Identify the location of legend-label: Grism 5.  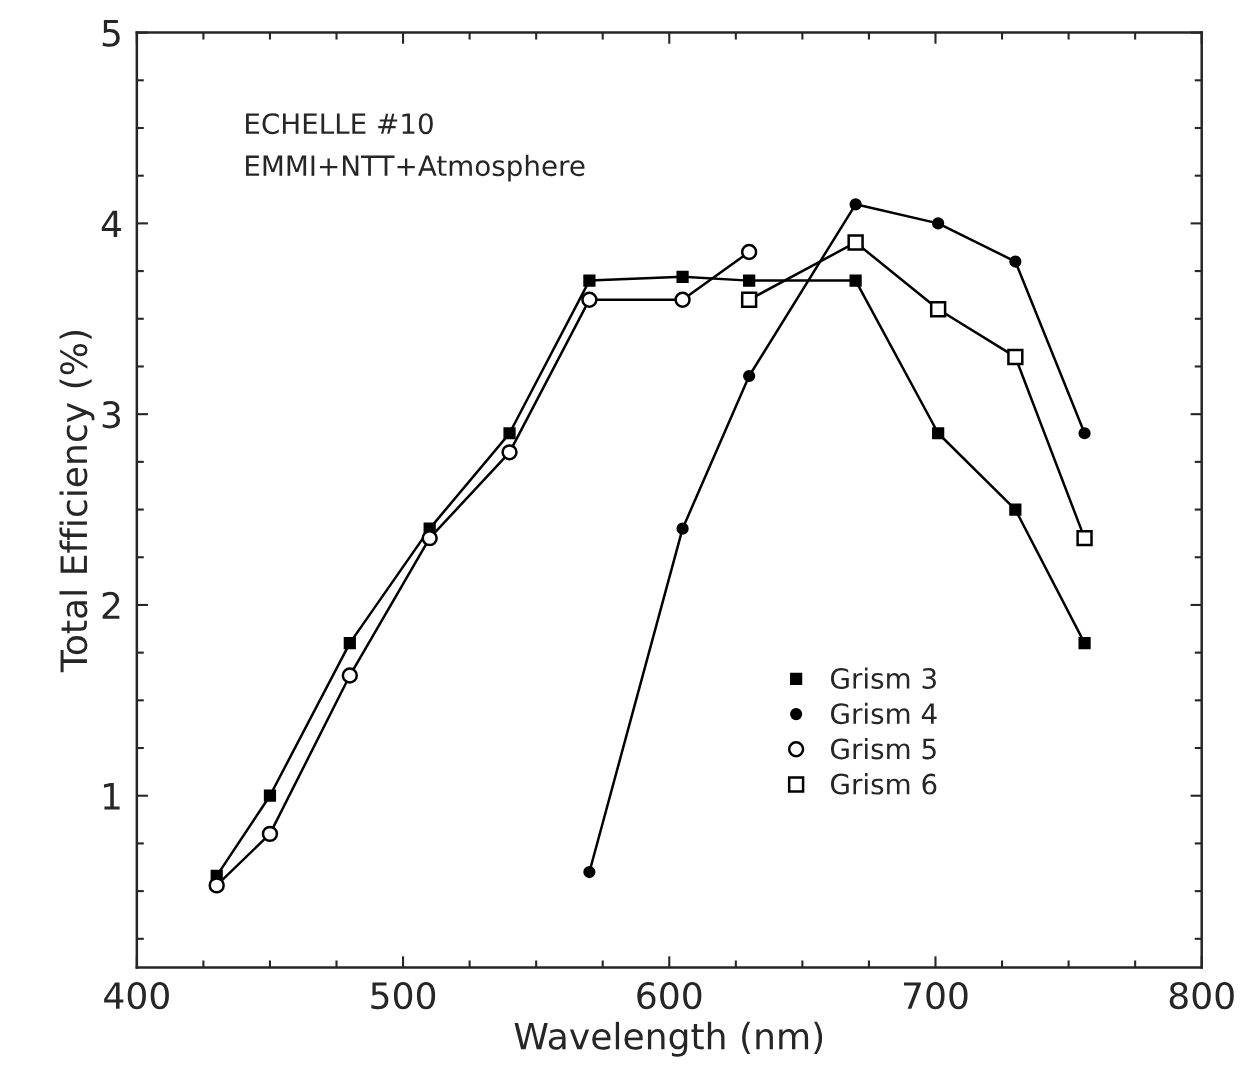
(883, 748).